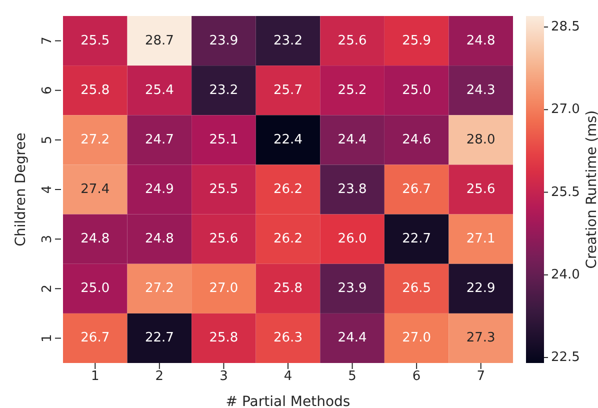 The height and width of the screenshot is (408, 598). What do you see at coordinates (481, 338) in the screenshot?
I see `data-label: 27.3` at bounding box center [481, 338].